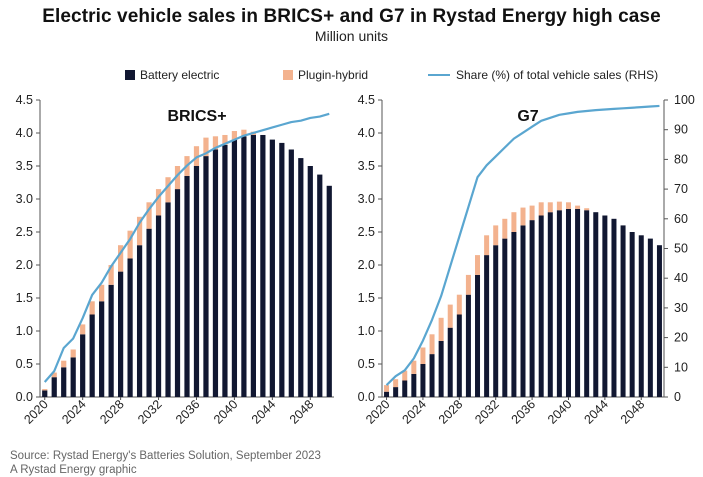  Describe the element at coordinates (302, 412) in the screenshot. I see `brics-x-tick-label: 2048` at that location.